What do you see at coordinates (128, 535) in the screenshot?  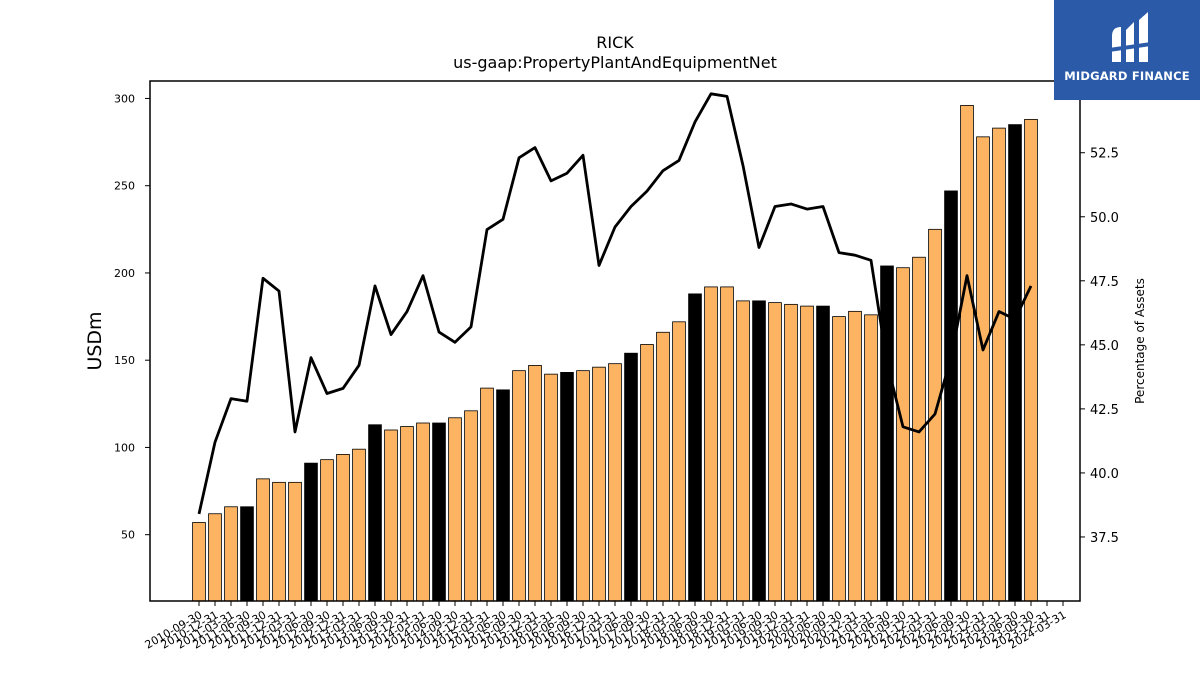 I see `y-tick-label: 50` at bounding box center [128, 535].